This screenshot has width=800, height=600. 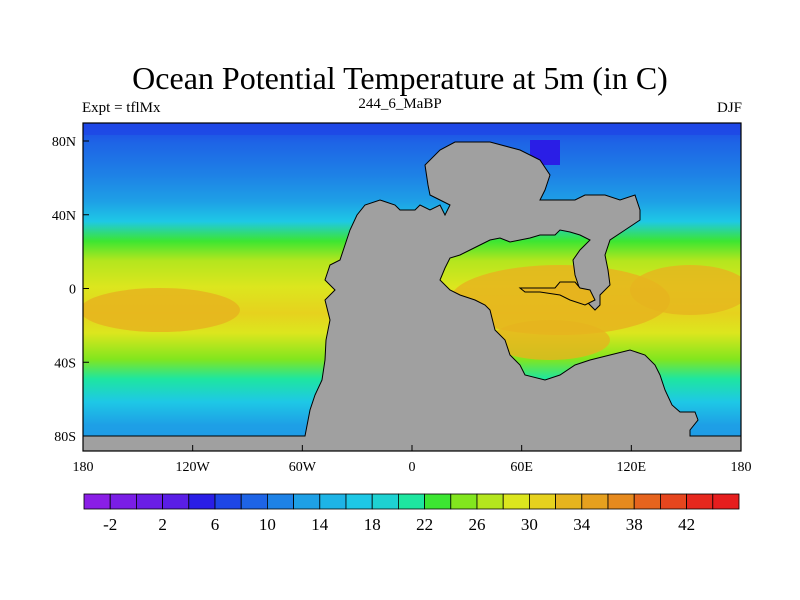 What do you see at coordinates (215, 524) in the screenshot?
I see `colorbar-label: 6` at bounding box center [215, 524].